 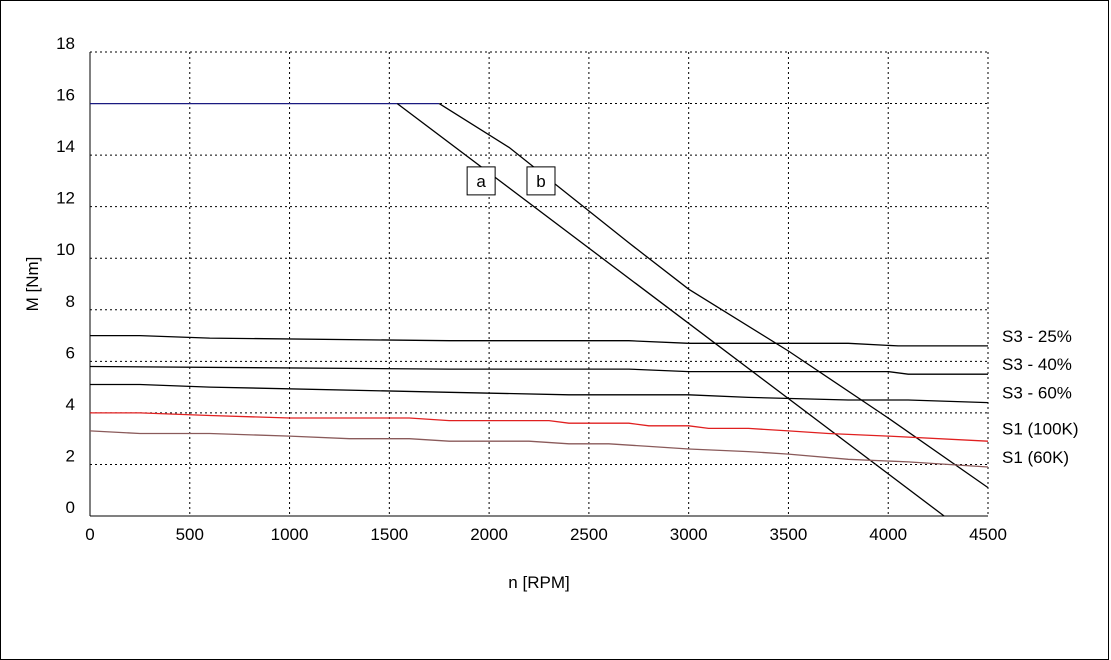 I want to click on series-line-s1_60k, so click(x=539, y=449).